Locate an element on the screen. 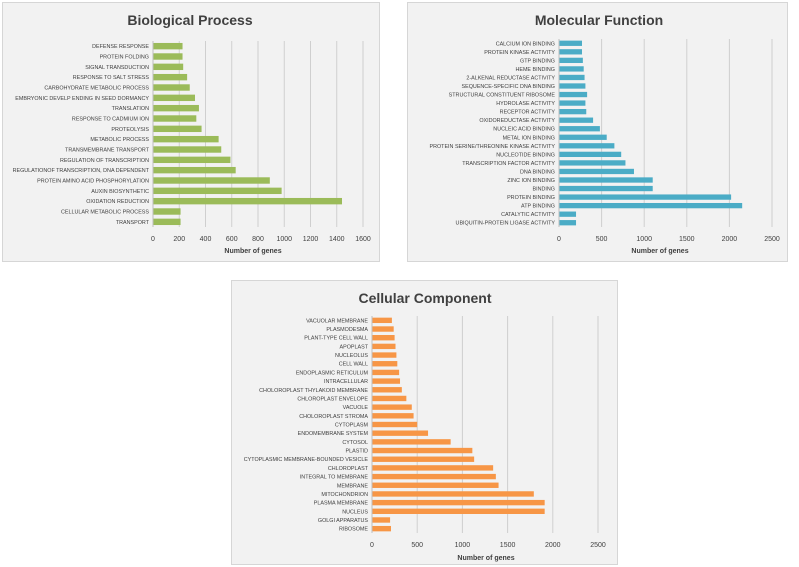  category-label: NUCLEUS is located at coordinates (355, 512).